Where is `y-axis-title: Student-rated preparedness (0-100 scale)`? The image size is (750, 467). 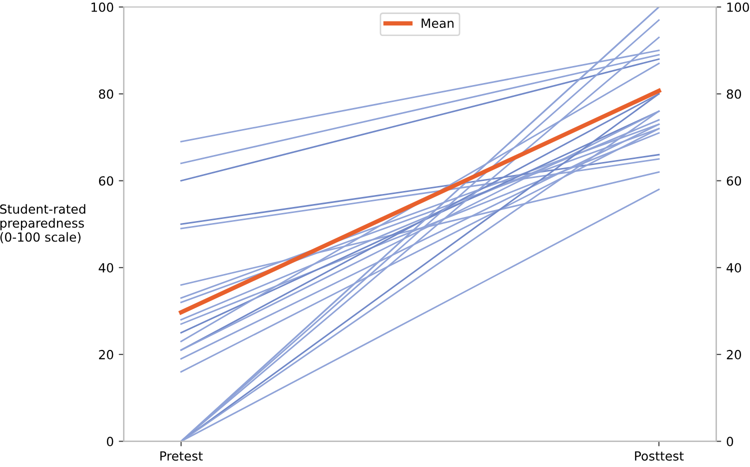
y-axis-title: Student-rated preparedness (0-100 scale) is located at coordinates (43, 224).